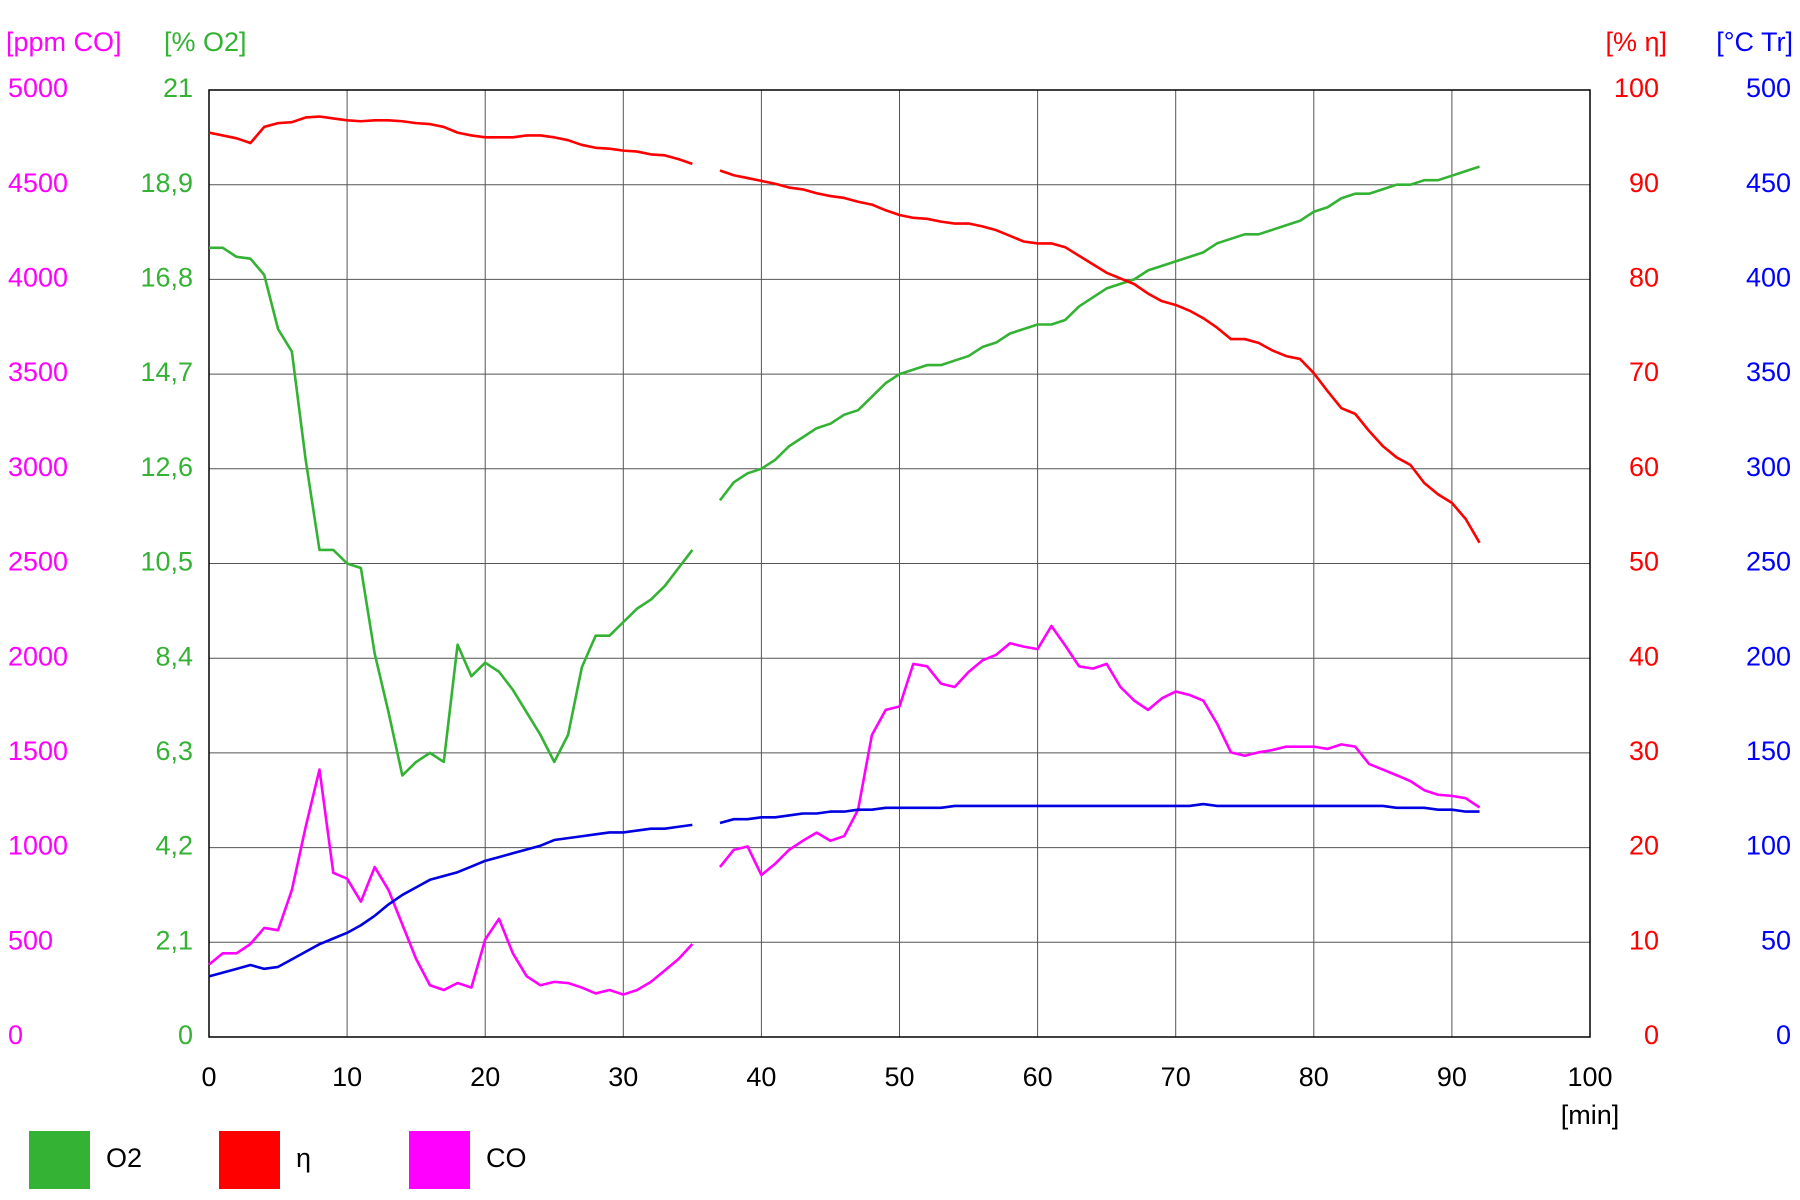  Describe the element at coordinates (174, 846) in the screenshot. I see `y-tick-label: 4,2` at that location.